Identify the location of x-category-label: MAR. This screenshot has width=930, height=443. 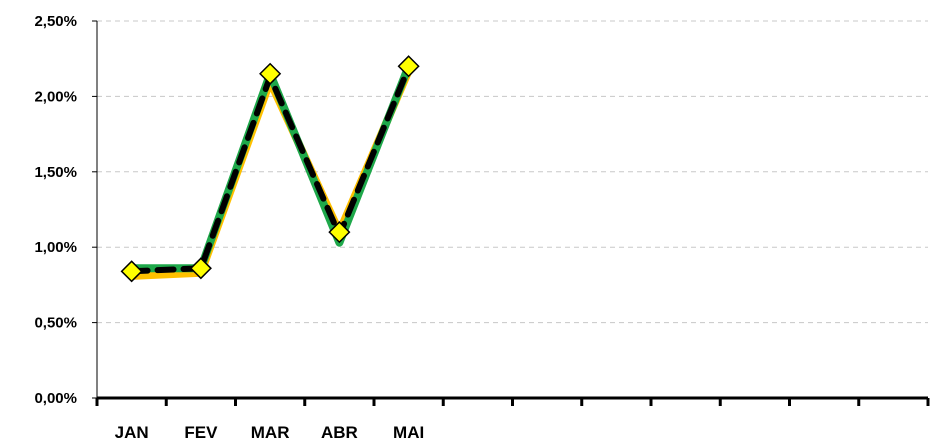
(270, 432).